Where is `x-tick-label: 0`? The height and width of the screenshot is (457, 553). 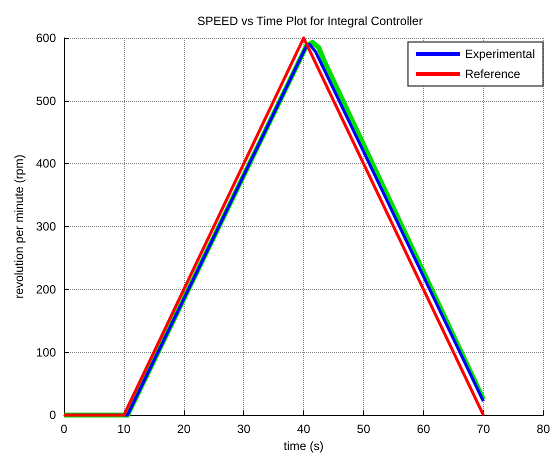 x-tick-label: 0 is located at coordinates (64, 429).